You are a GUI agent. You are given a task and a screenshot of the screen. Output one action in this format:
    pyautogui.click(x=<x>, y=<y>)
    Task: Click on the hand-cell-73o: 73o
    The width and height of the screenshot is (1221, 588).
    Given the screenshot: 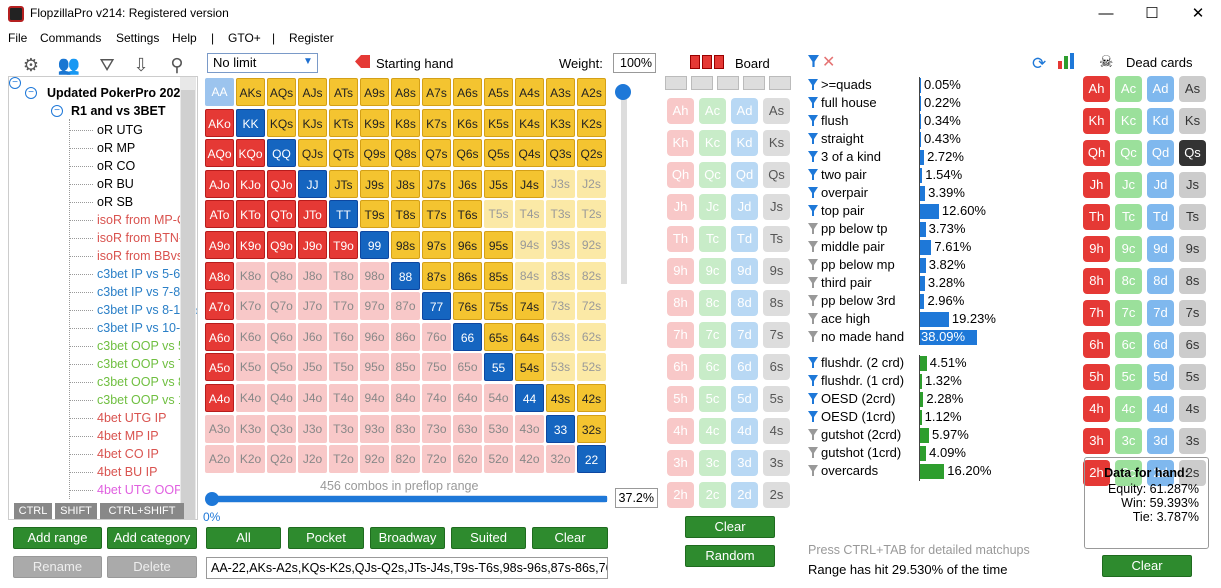 What is the action you would take?
    pyautogui.click(x=436, y=428)
    